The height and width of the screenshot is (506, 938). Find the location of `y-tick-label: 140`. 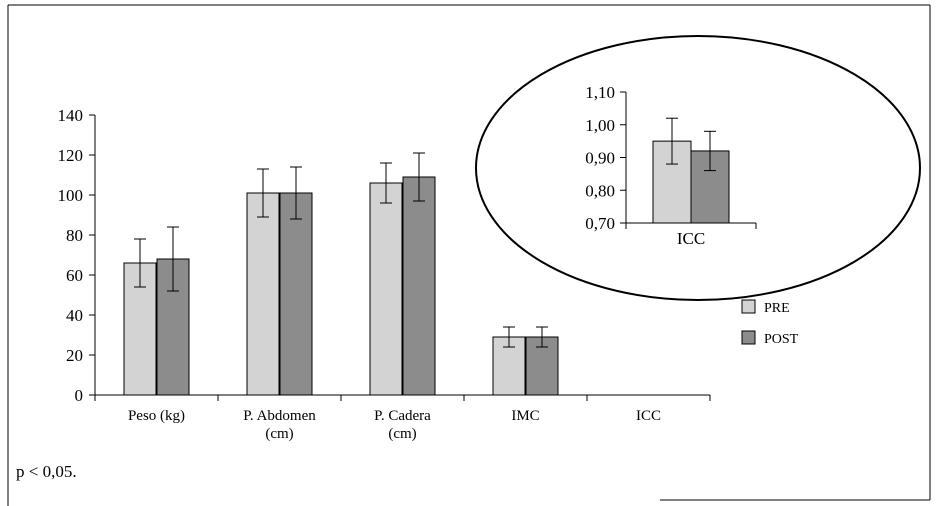

y-tick-label: 140 is located at coordinates (71, 115).